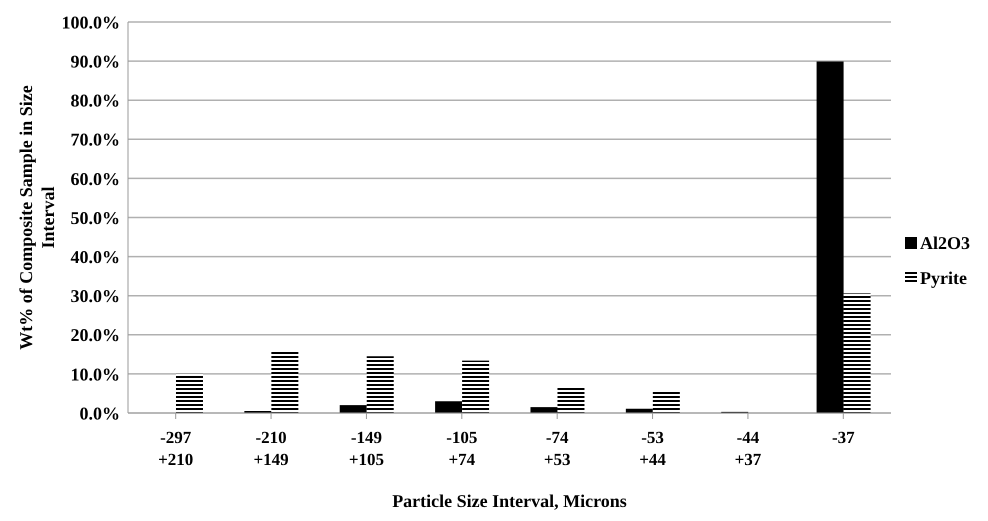 This screenshot has height=521, width=988. Describe the element at coordinates (91, 22) in the screenshot. I see `y-tick-label: 100.0%` at that location.